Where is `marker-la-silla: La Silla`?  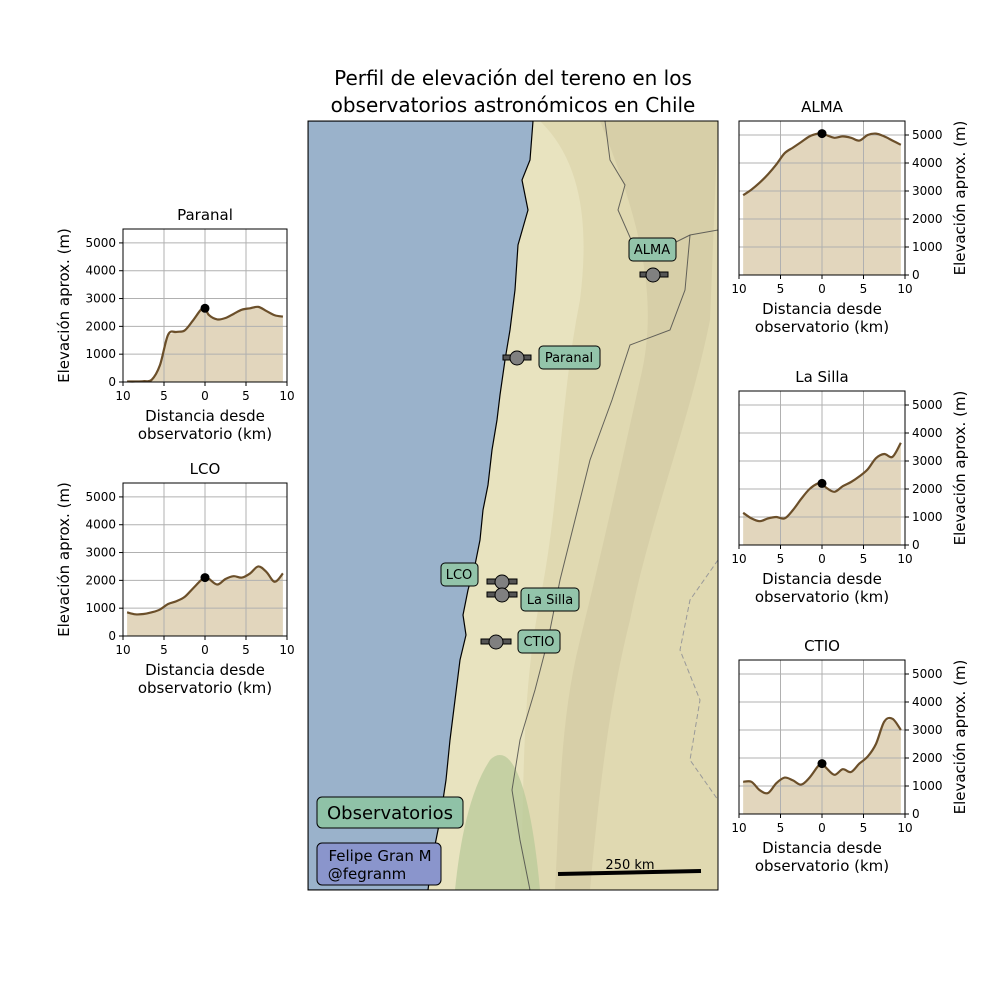 marker-la-silla: La Silla is located at coordinates (533, 599).